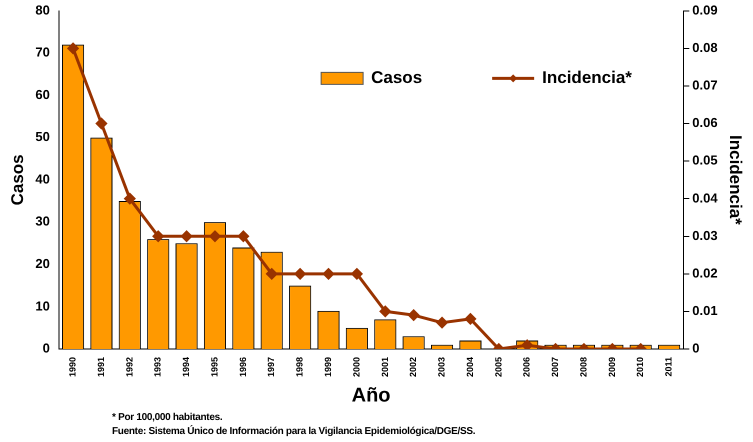  I want to click on x-tick-label: 1994, so click(186, 367).